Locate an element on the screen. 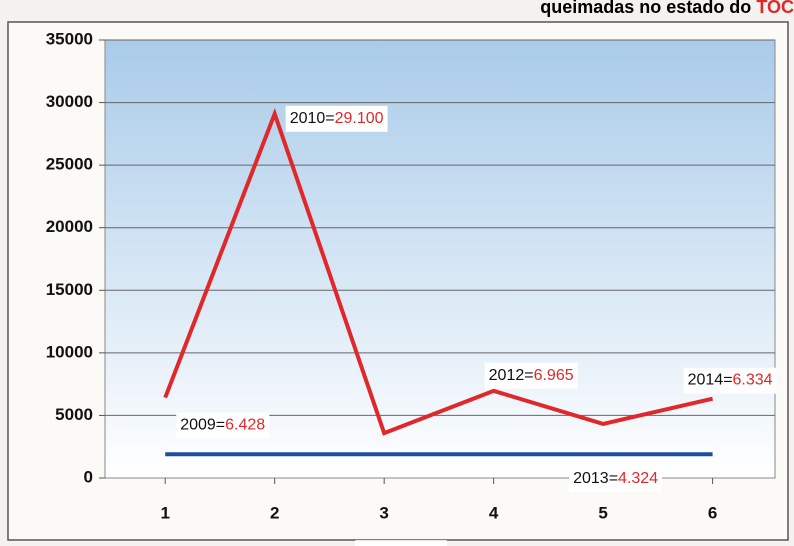  data-label: 2011=3.584 is located at coordinates (401, 545).